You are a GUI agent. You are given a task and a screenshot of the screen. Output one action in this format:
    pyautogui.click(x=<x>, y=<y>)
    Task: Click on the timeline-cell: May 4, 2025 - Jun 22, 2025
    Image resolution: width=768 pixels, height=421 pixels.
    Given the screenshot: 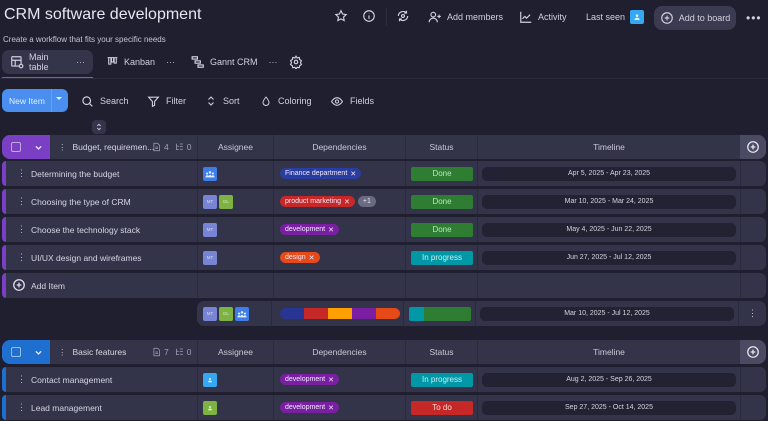 What is the action you would take?
    pyautogui.click(x=608, y=229)
    